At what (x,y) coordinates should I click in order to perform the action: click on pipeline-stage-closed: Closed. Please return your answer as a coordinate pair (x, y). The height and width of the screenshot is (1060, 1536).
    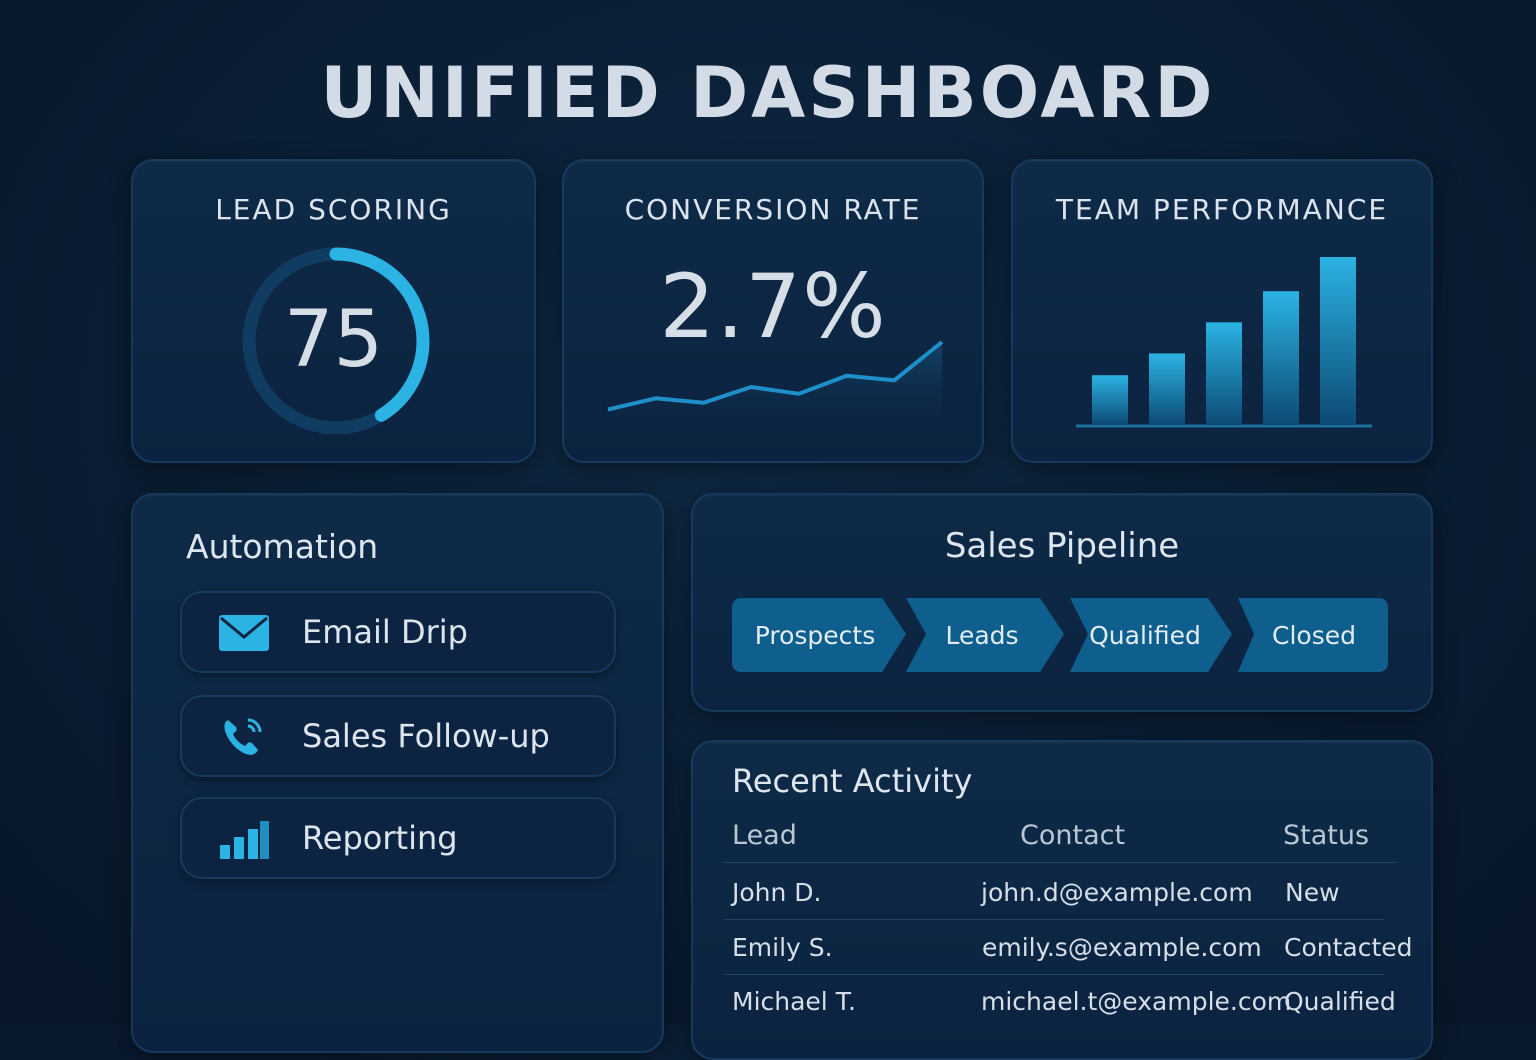
    Looking at the image, I should click on (1313, 635).